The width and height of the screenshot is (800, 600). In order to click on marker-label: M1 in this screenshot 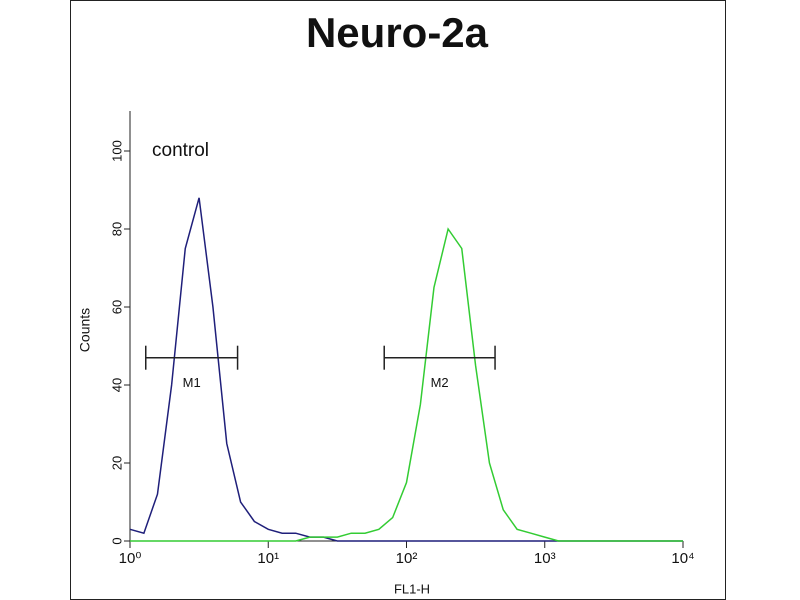, I will do `click(192, 382)`.